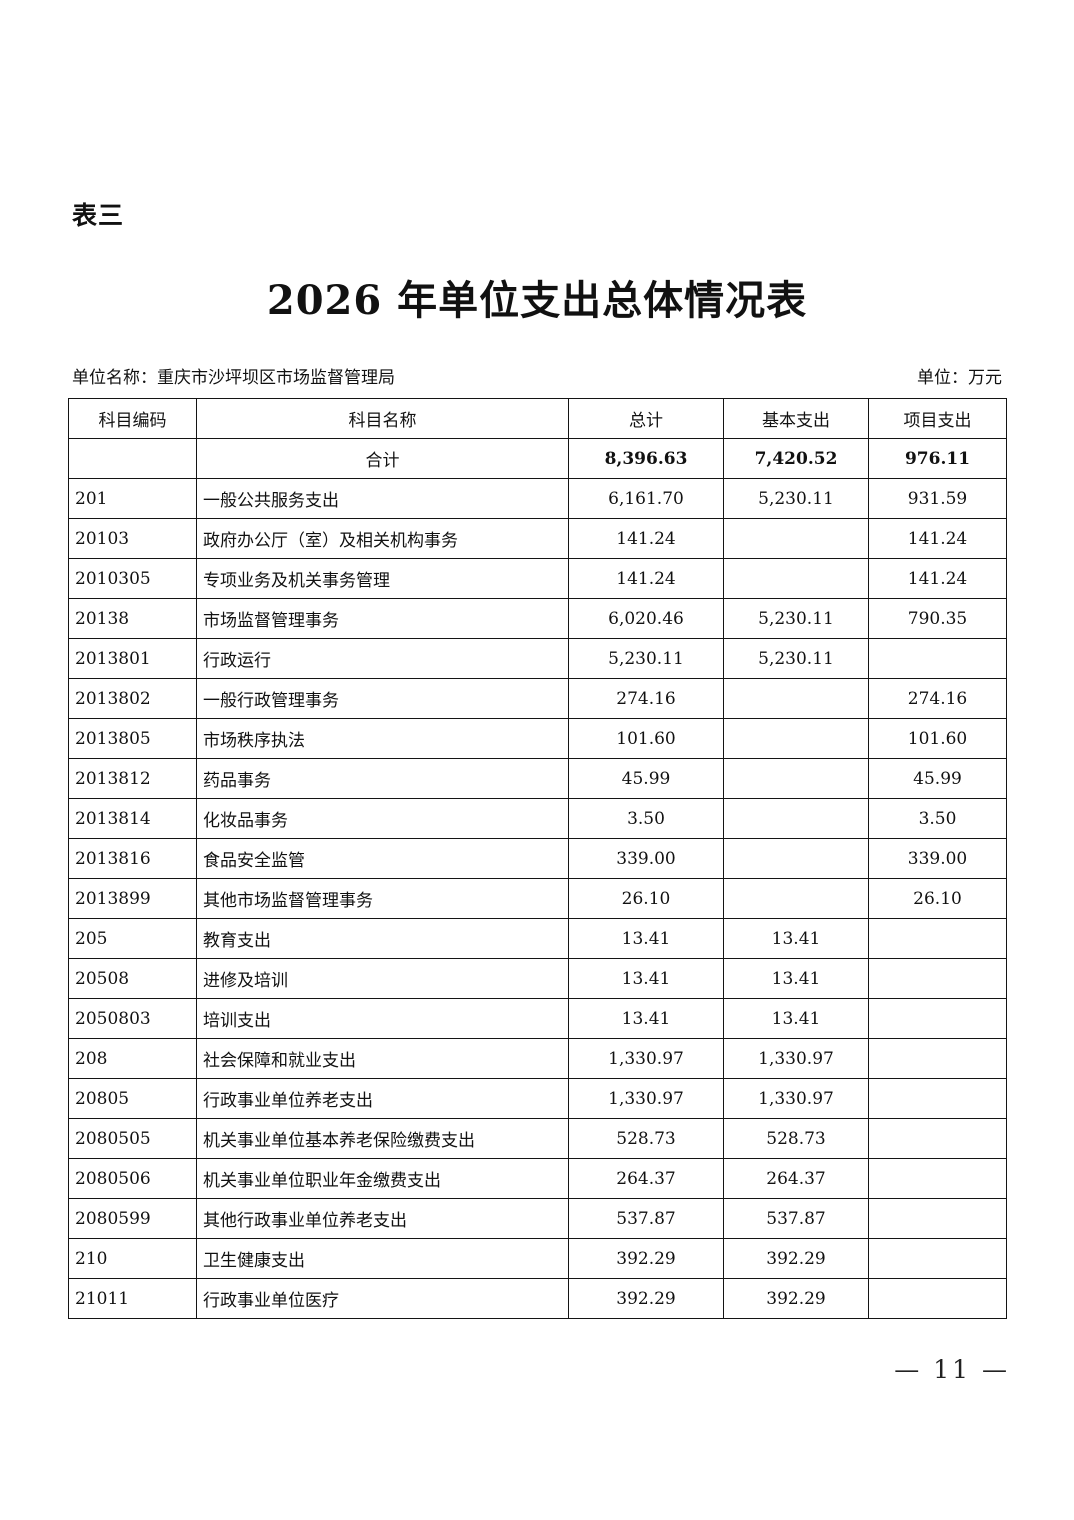  What do you see at coordinates (646, 618) in the screenshot?
I see `cell-total: 6,020.46` at bounding box center [646, 618].